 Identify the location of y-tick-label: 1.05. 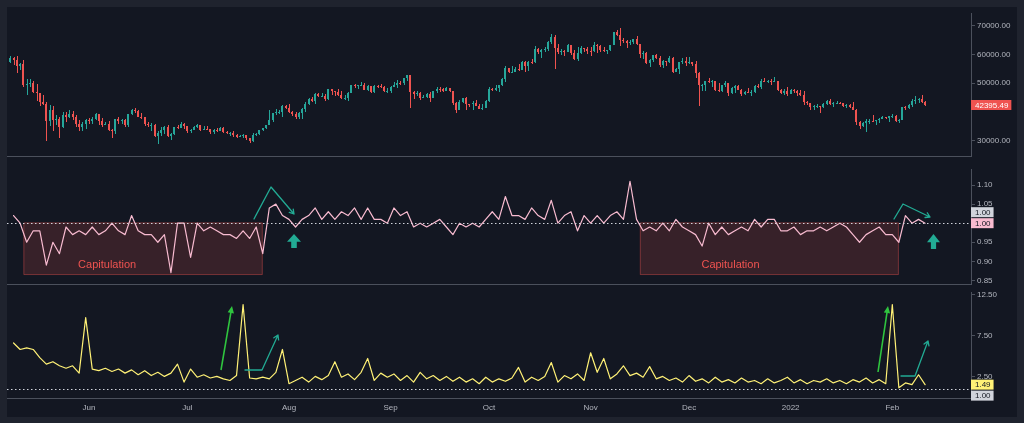
(985, 204).